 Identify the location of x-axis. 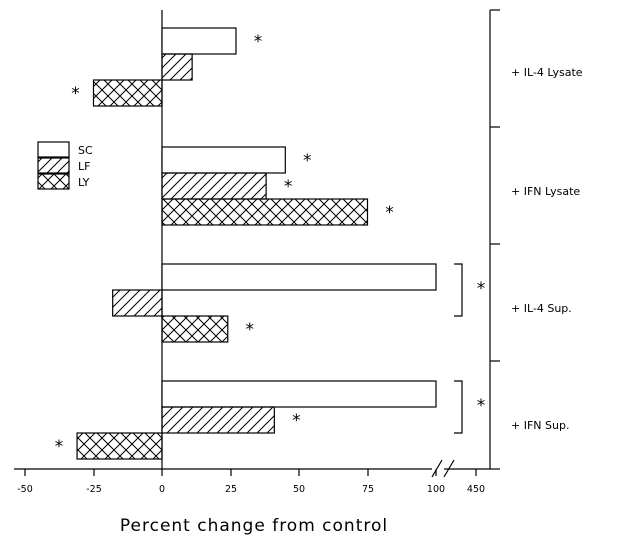
(252, 468).